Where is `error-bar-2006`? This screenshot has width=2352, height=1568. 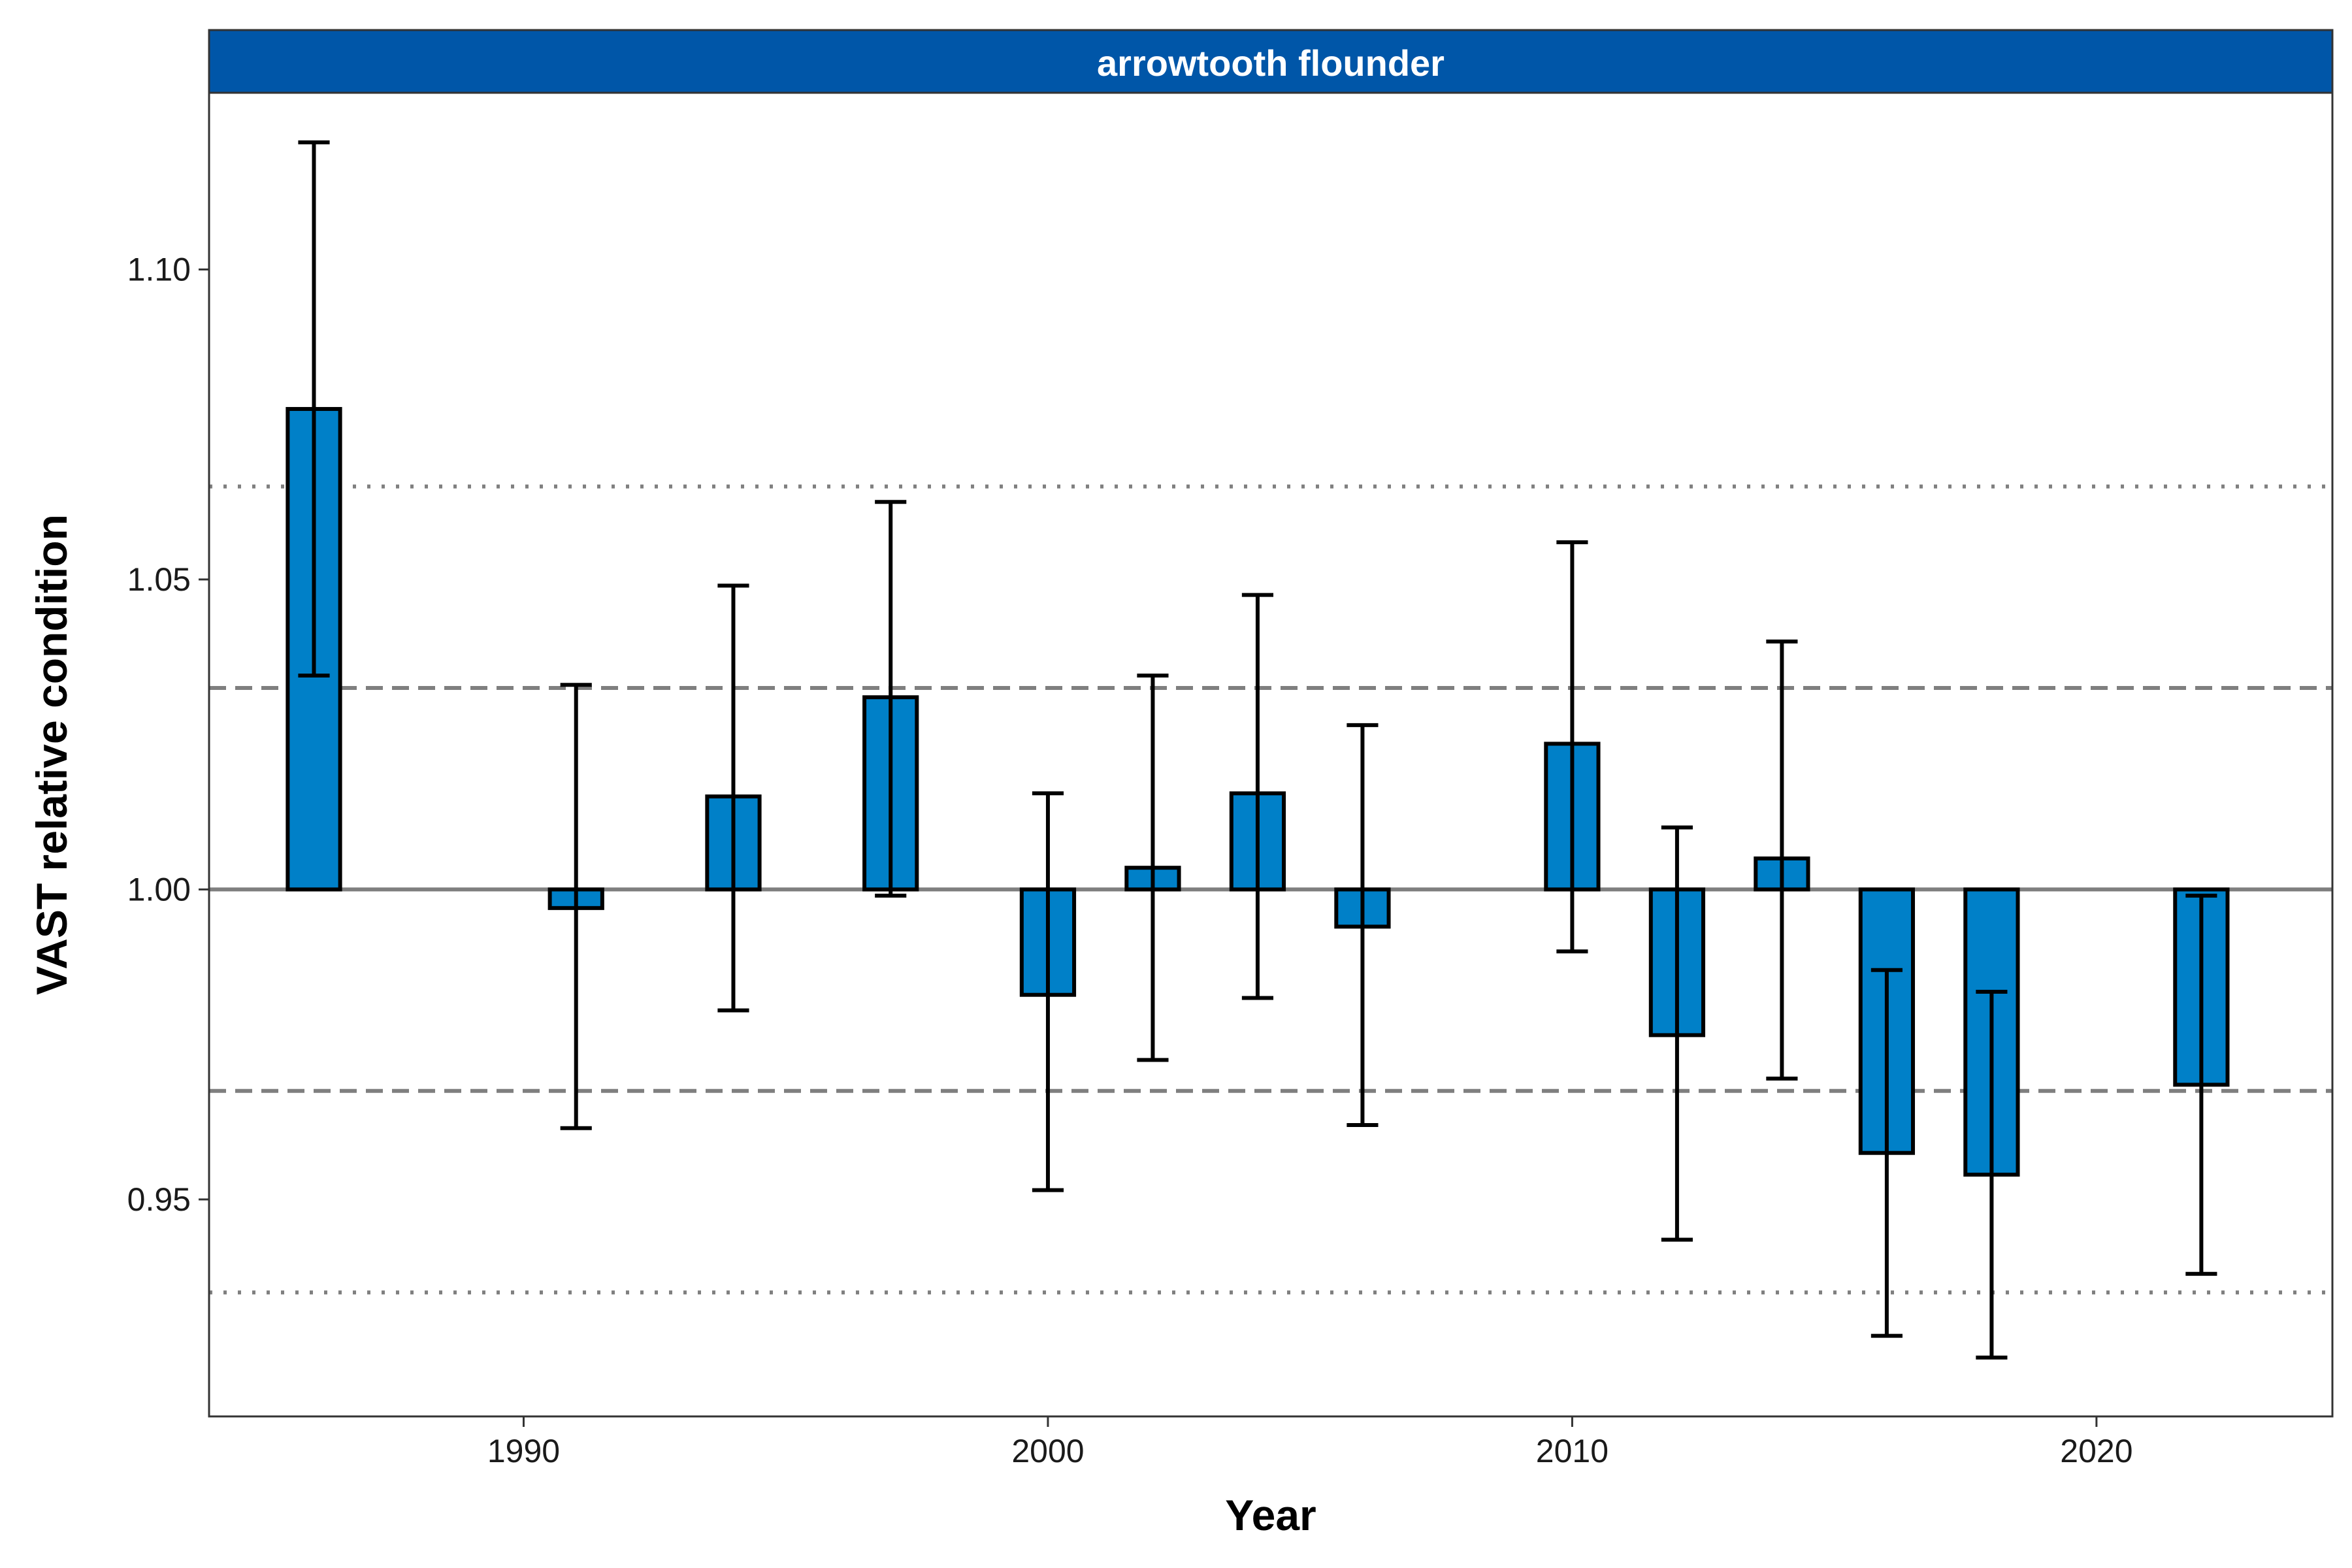 error-bar-2006 is located at coordinates (1363, 925).